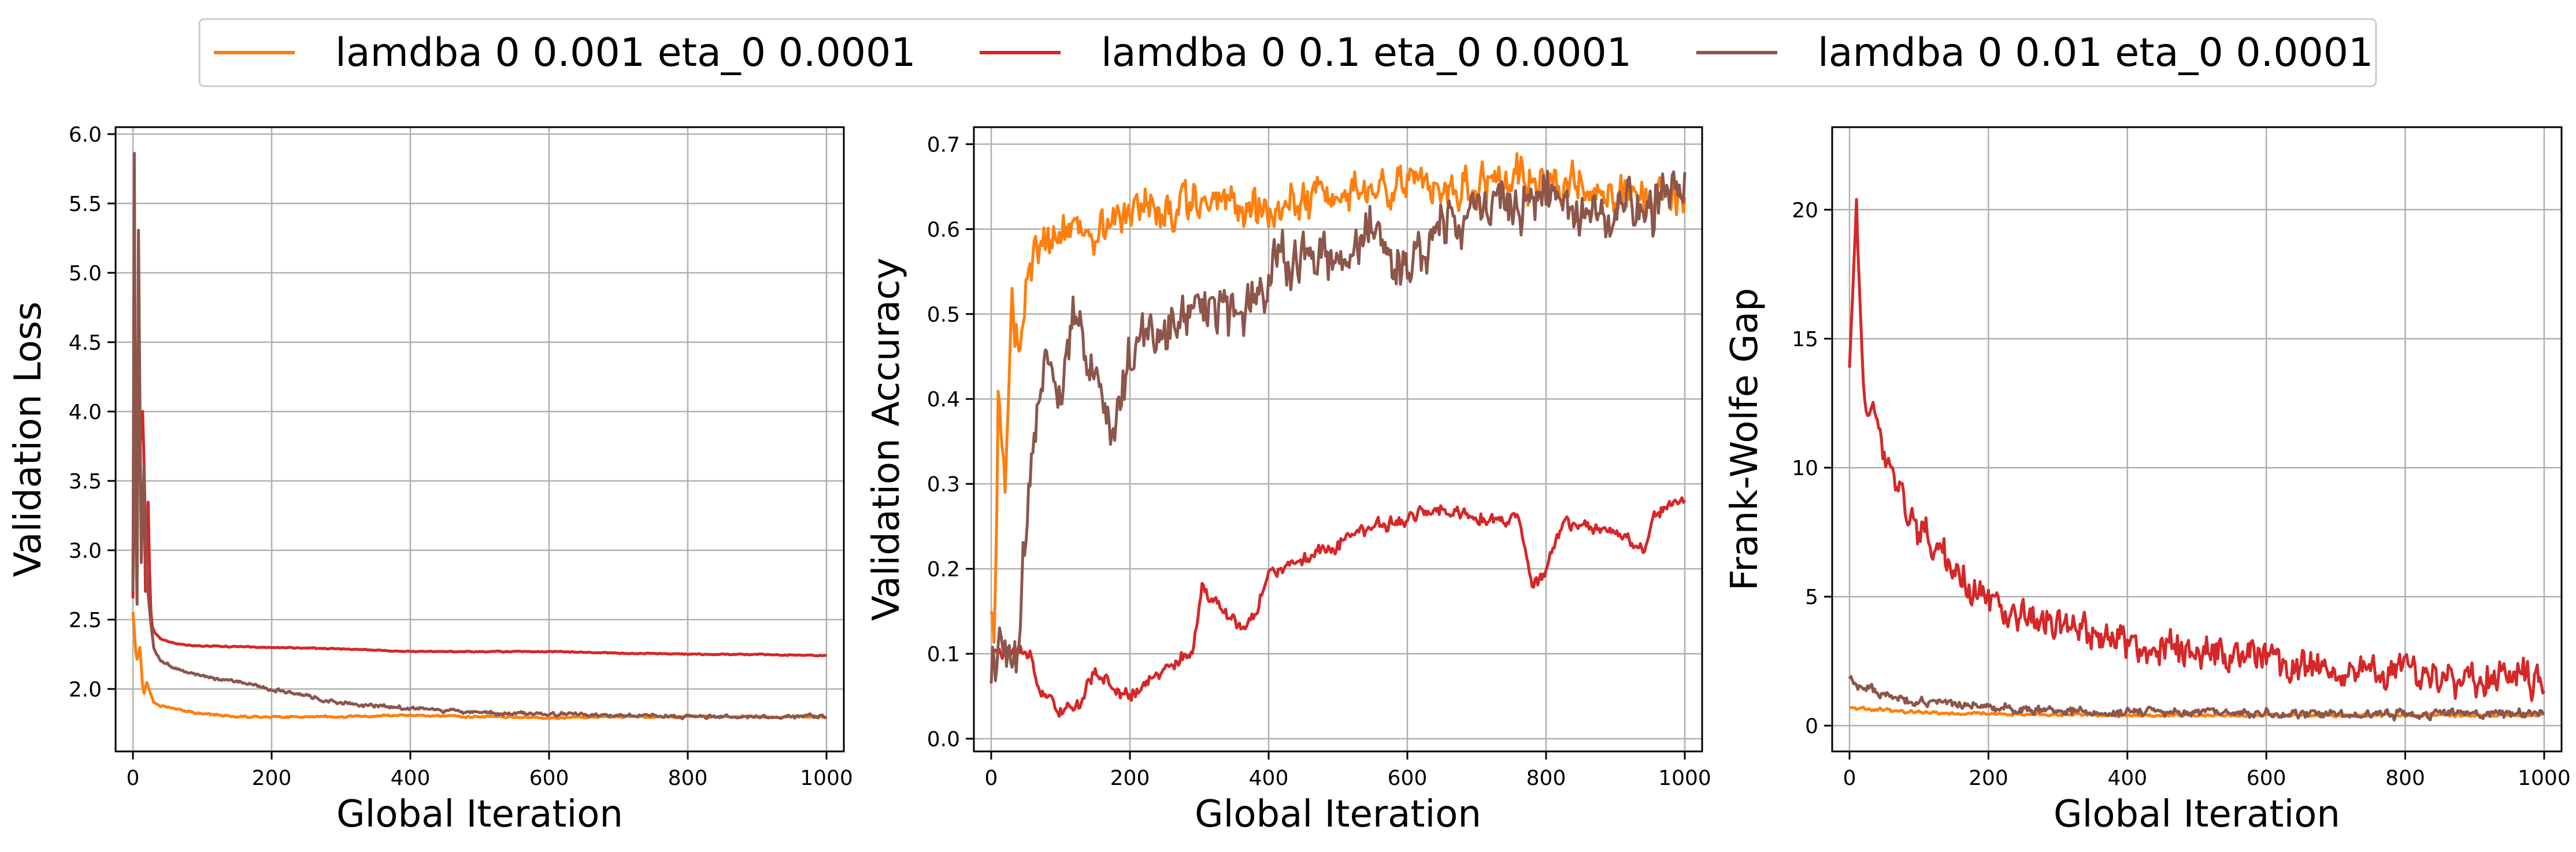 The width and height of the screenshot is (2576, 852). What do you see at coordinates (943, 569) in the screenshot?
I see `y-tick-label: 0.2` at bounding box center [943, 569].